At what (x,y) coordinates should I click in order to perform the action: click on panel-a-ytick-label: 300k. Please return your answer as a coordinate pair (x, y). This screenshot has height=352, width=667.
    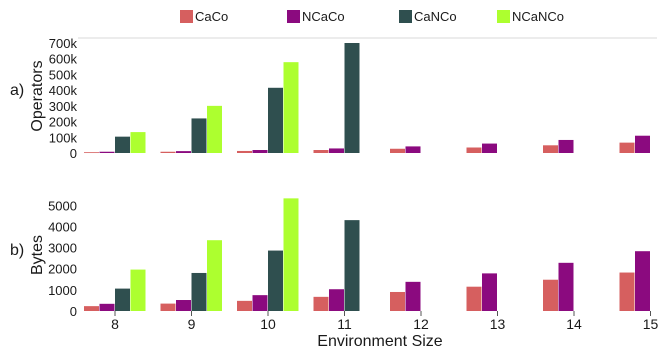
    Looking at the image, I should click on (63, 106).